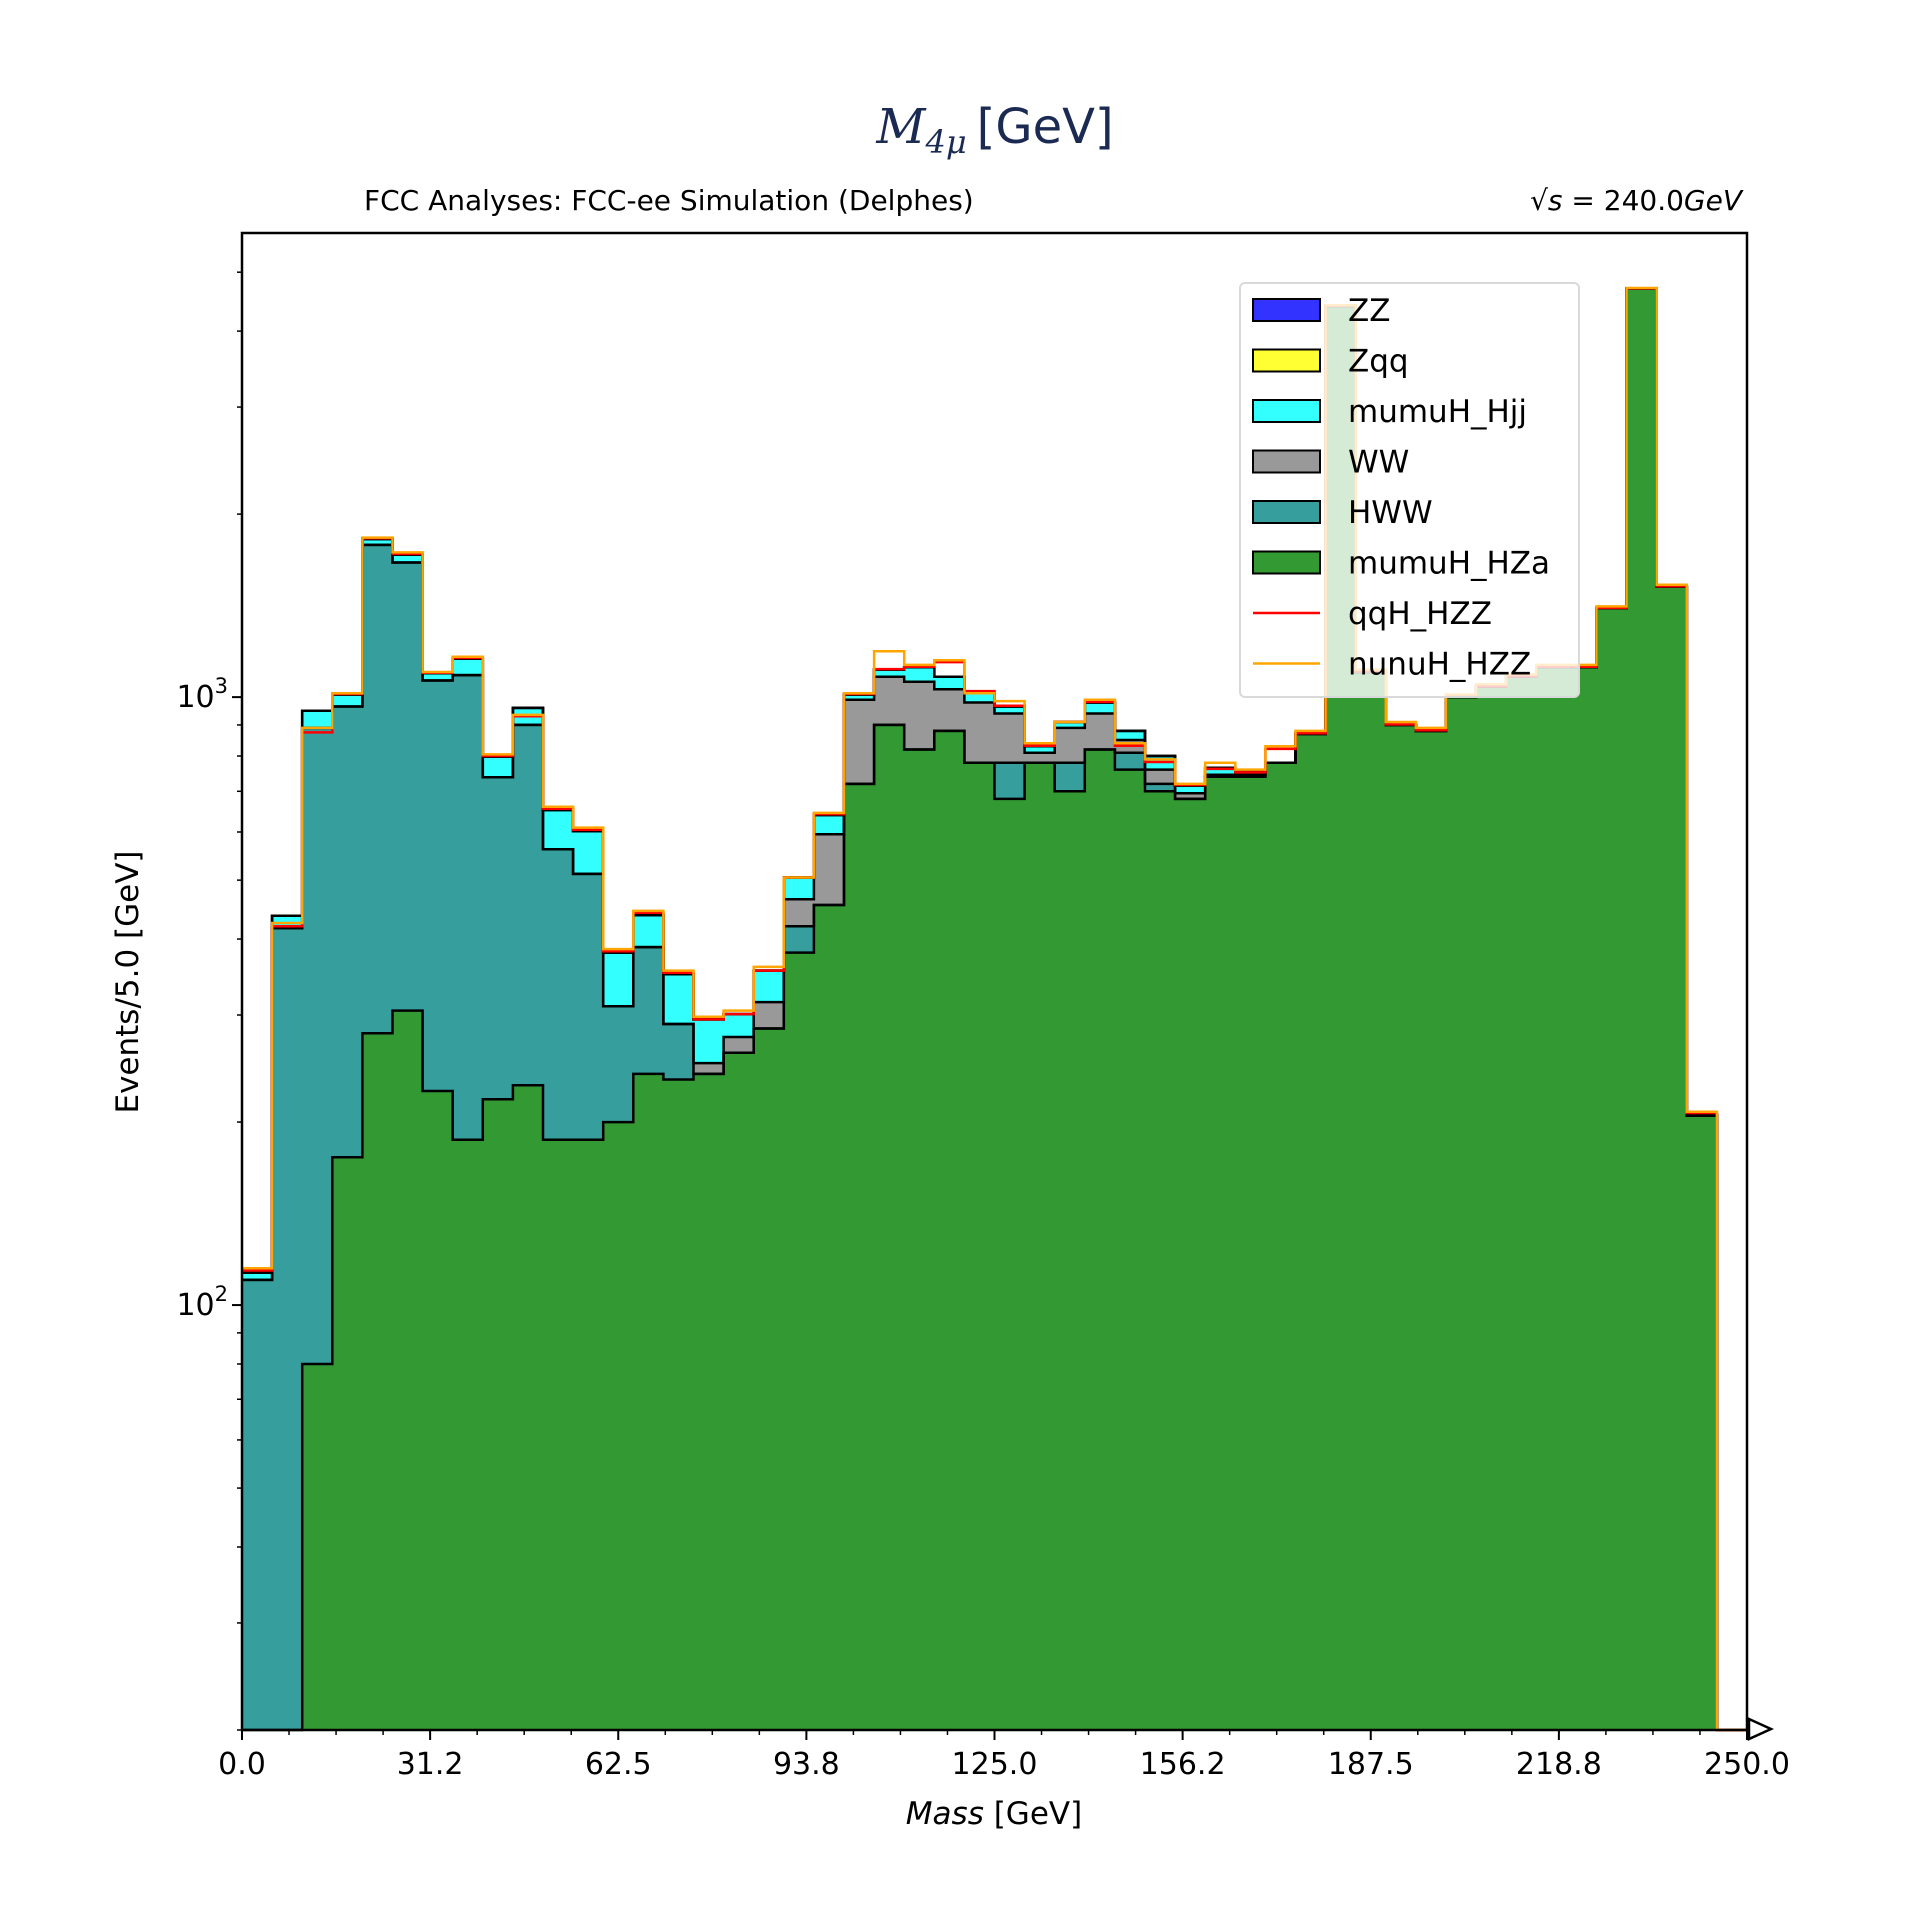  Describe the element at coordinates (901, 127) in the screenshot. I see `title-var: M` at that location.